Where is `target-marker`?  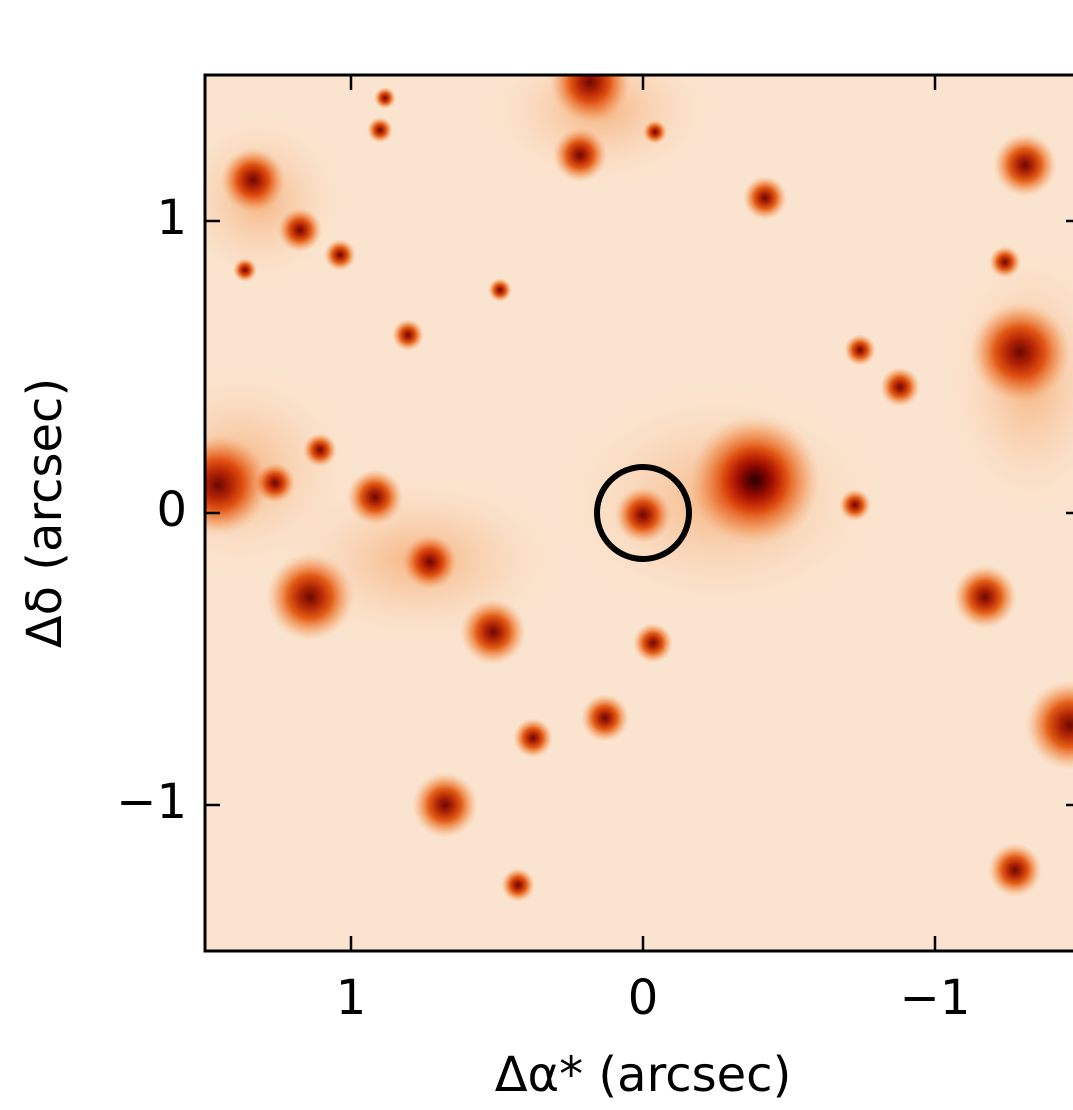
target-marker is located at coordinates (643, 513).